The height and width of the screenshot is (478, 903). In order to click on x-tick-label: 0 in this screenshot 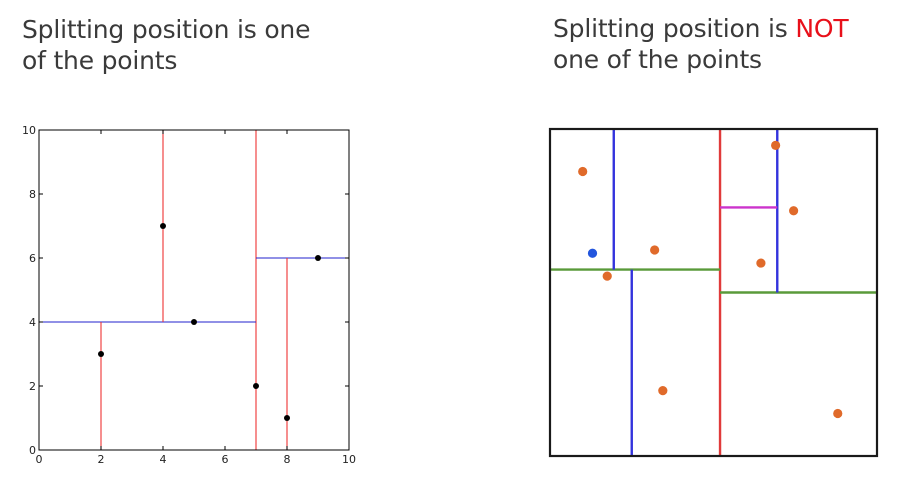, I will do `click(39, 459)`.